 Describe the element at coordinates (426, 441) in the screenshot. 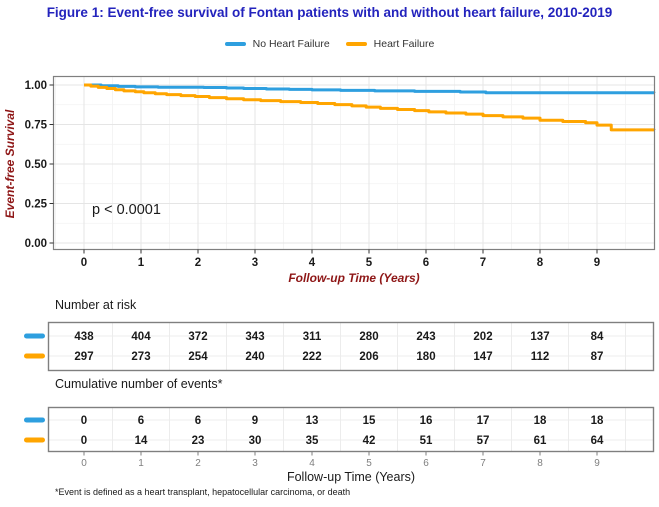

I see `risk-value: 51` at that location.